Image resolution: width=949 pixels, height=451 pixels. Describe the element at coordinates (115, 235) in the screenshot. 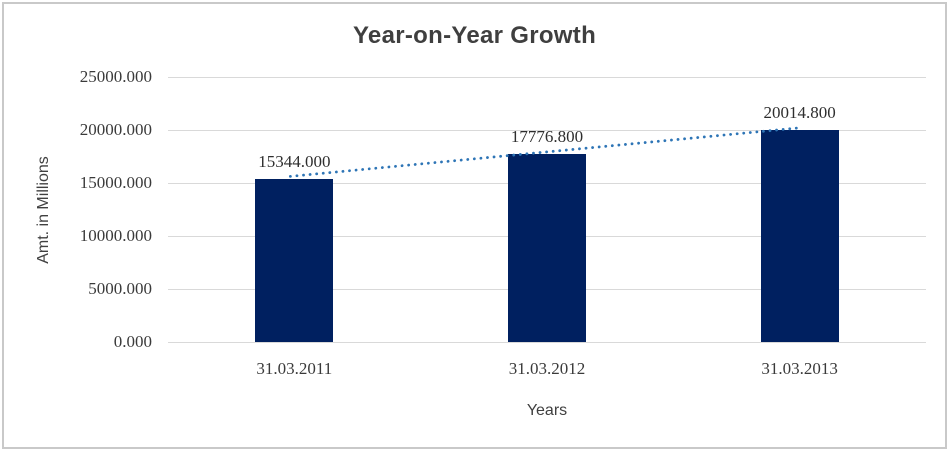

I see `y-tick-label: 10000.000` at that location.